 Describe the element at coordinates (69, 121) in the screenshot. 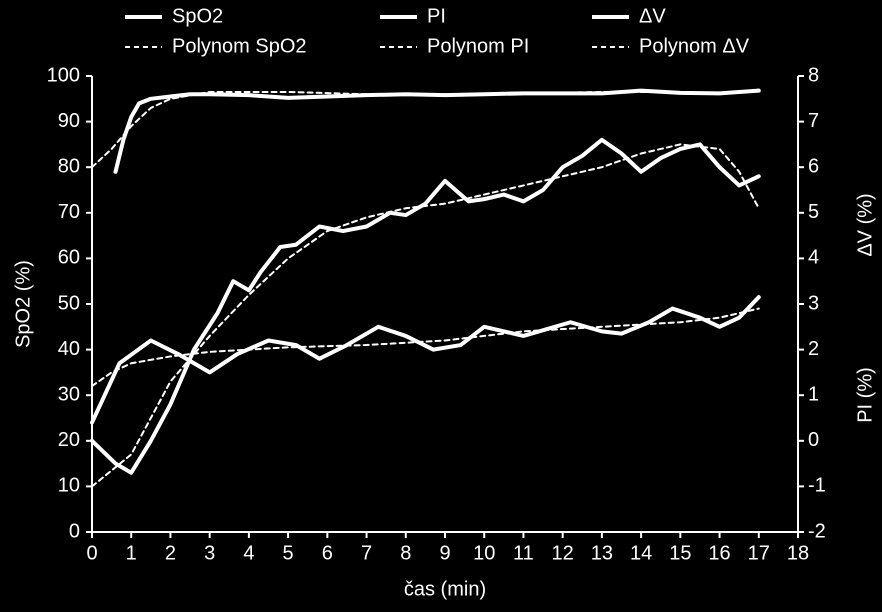

I see `y-tick-label: 90` at that location.